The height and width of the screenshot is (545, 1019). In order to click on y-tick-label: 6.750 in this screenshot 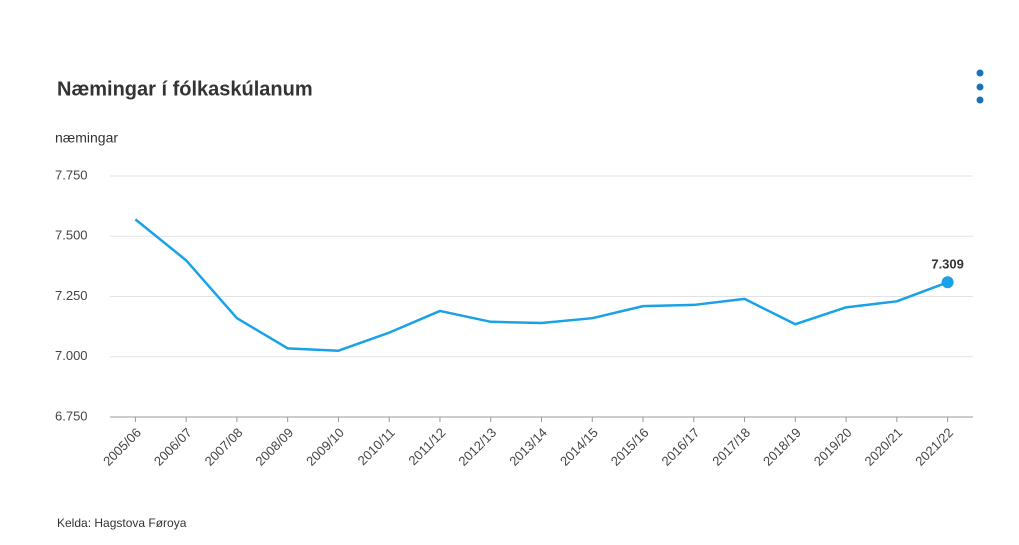, I will do `click(71, 415)`.